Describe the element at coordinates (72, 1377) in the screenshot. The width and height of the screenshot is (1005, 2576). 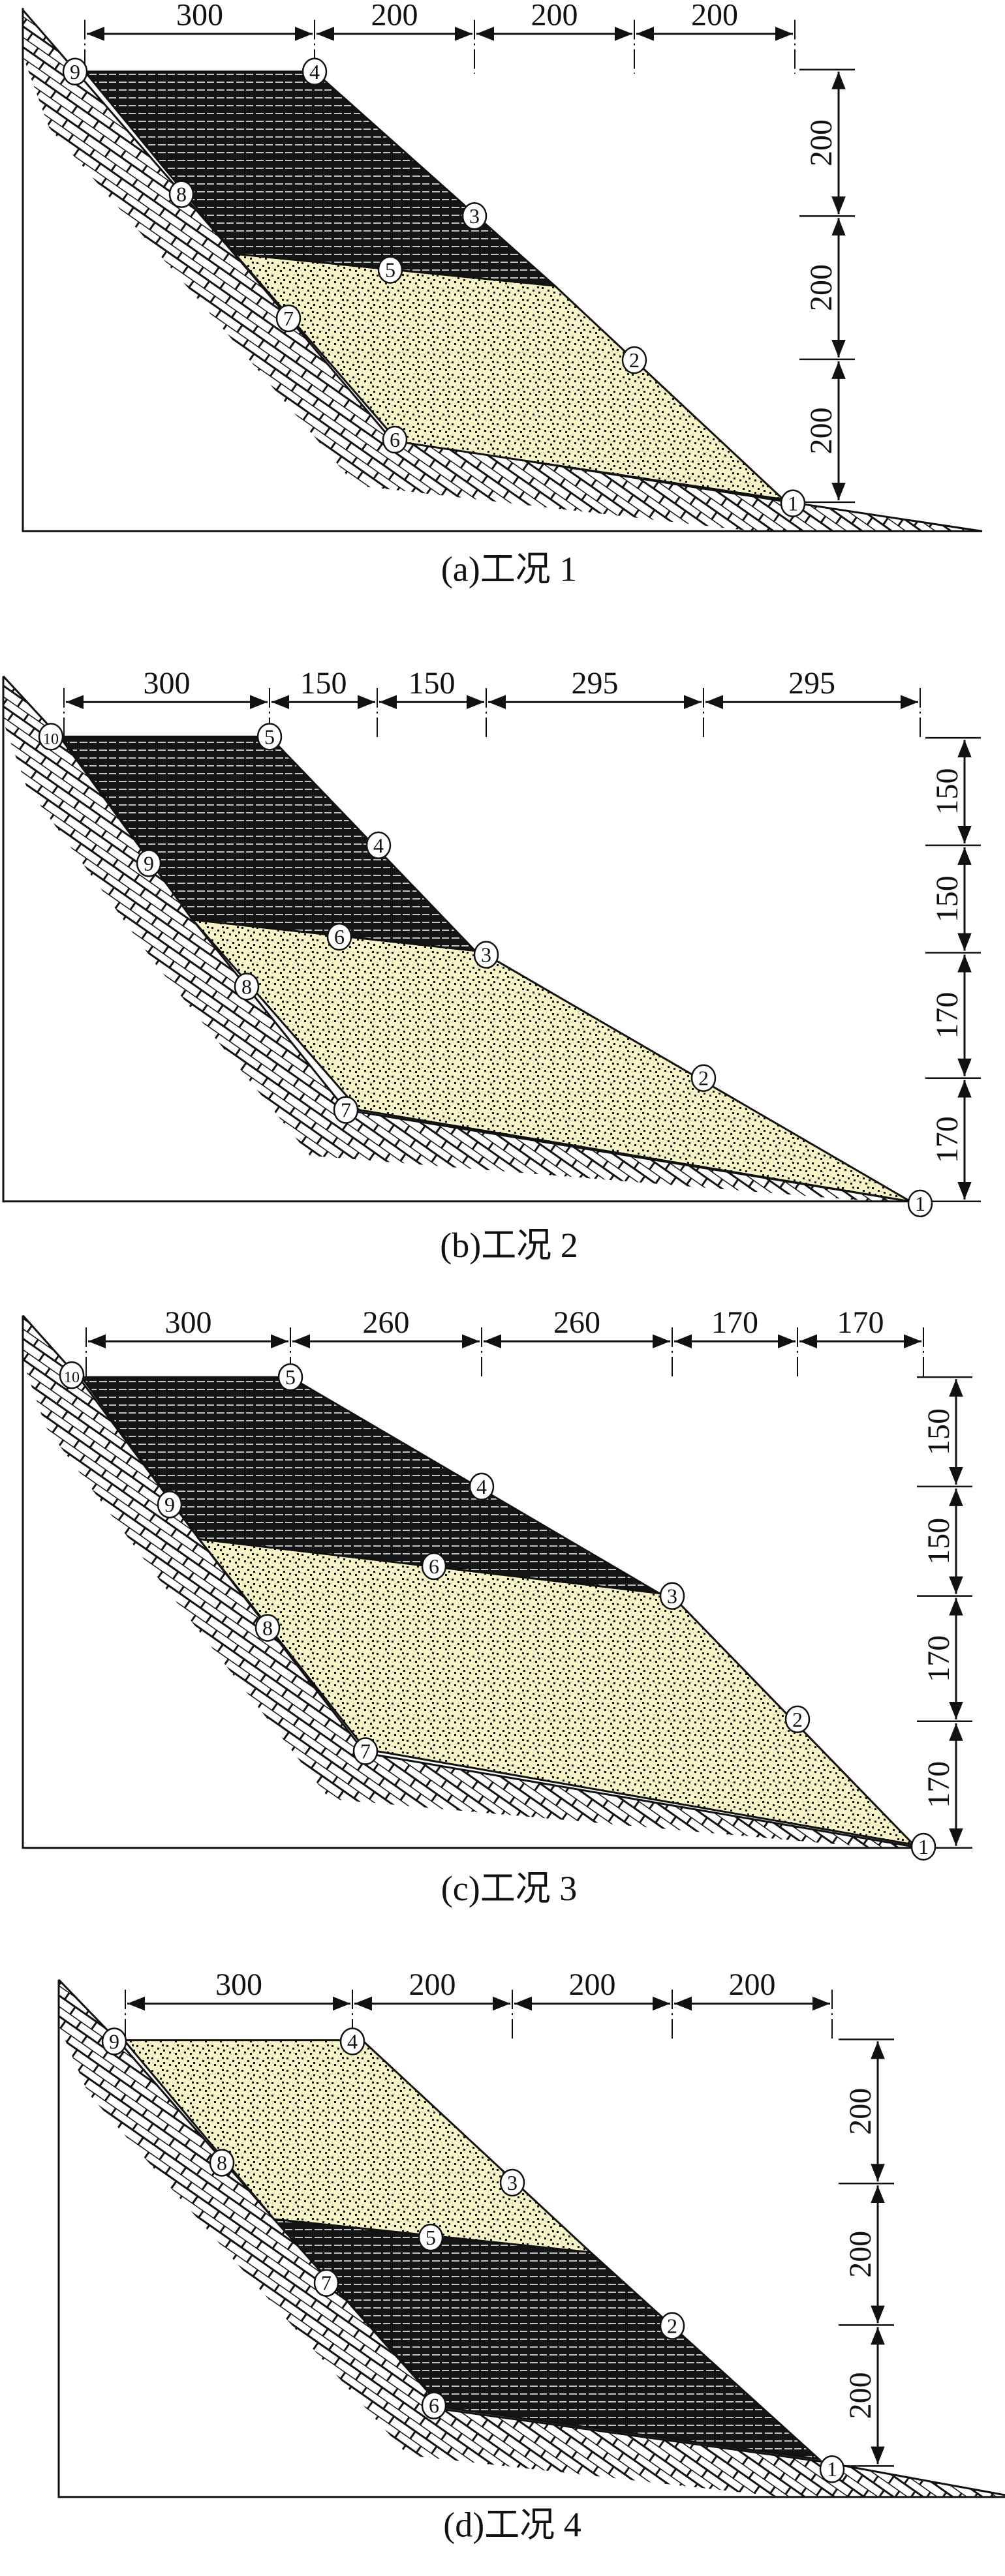
I see `node-label: 10` at that location.